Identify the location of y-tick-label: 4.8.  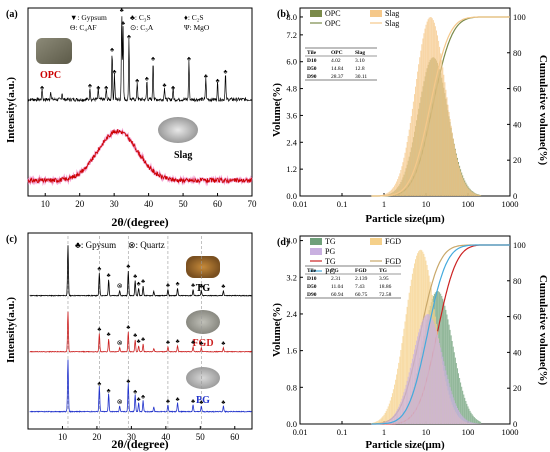
(291, 89).